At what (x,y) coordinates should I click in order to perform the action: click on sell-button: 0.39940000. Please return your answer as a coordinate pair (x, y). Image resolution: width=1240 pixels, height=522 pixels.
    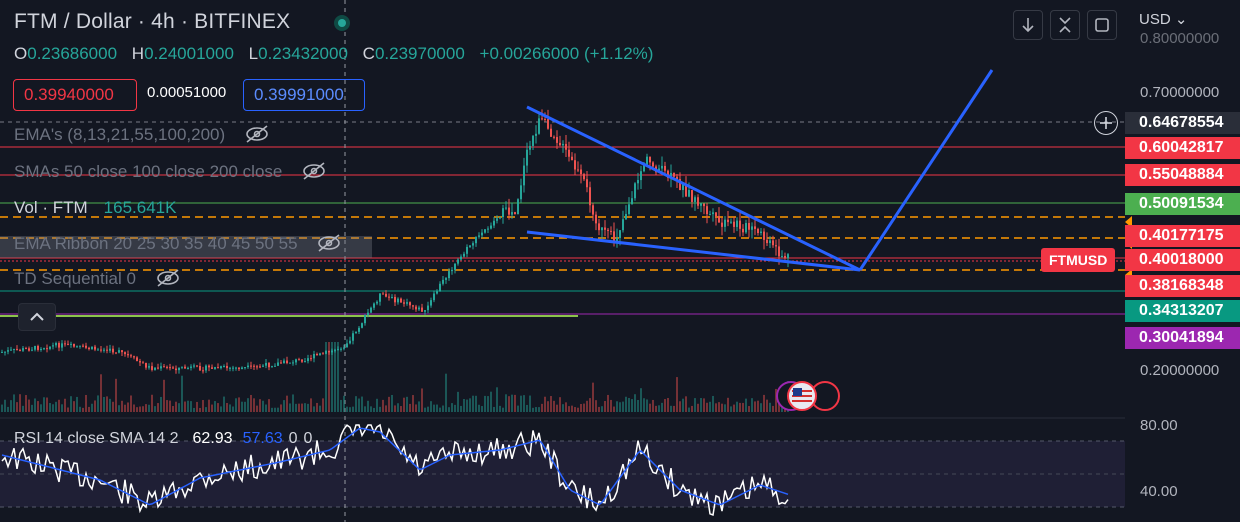
    Looking at the image, I should click on (75, 95).